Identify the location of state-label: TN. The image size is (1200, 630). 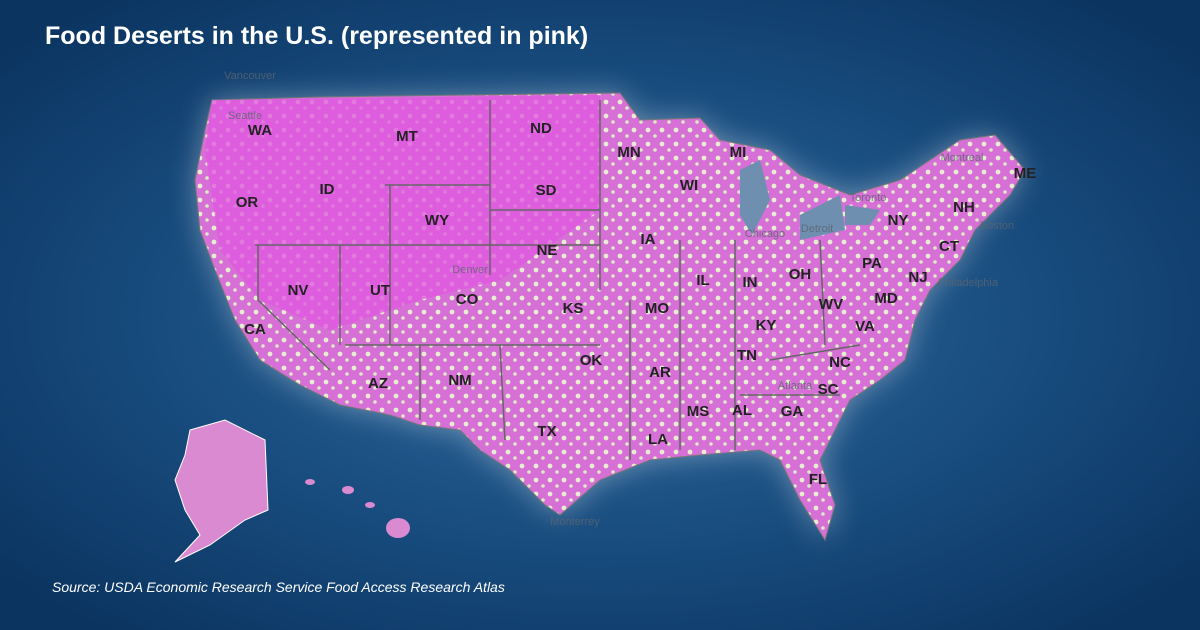
(747, 355).